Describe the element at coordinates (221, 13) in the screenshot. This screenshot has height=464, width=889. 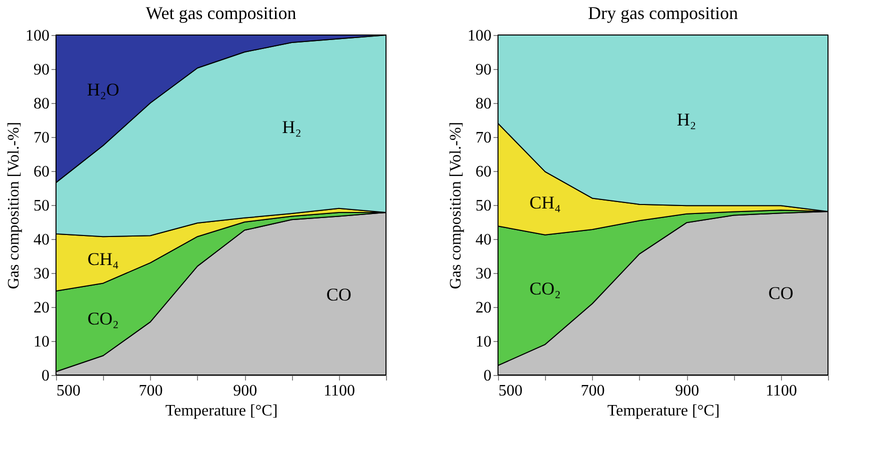
I see `chart-title: Wet gas composition` at that location.